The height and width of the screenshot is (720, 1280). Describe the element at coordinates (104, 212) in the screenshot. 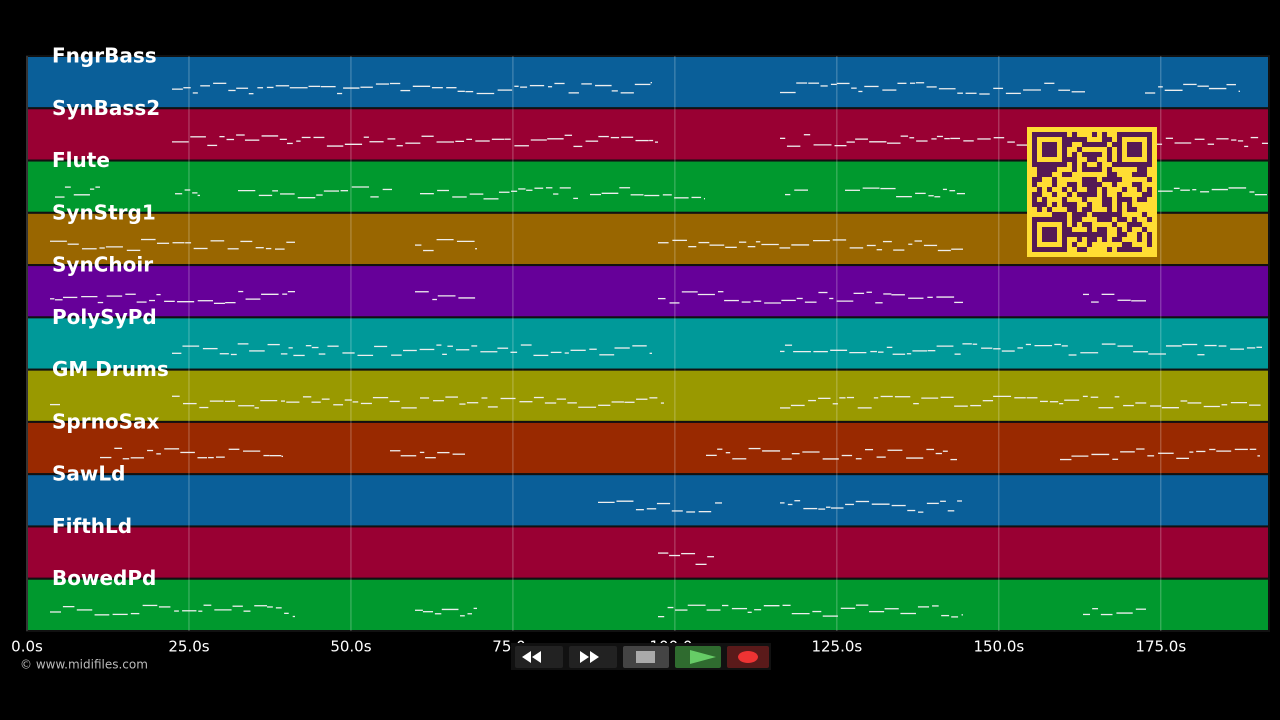

I see `track-label: SynStrg1` at that location.